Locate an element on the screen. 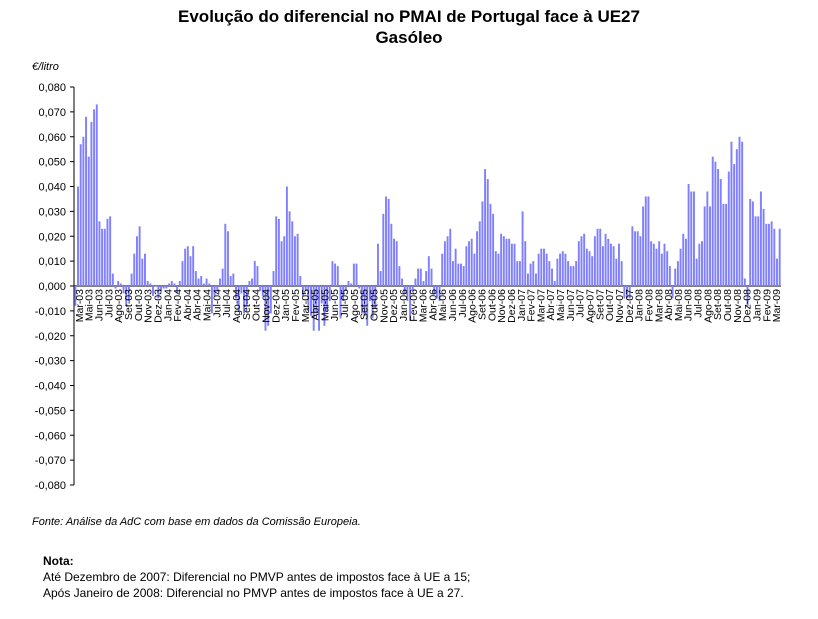  x-tick-label: Dez-07 is located at coordinates (630, 306).